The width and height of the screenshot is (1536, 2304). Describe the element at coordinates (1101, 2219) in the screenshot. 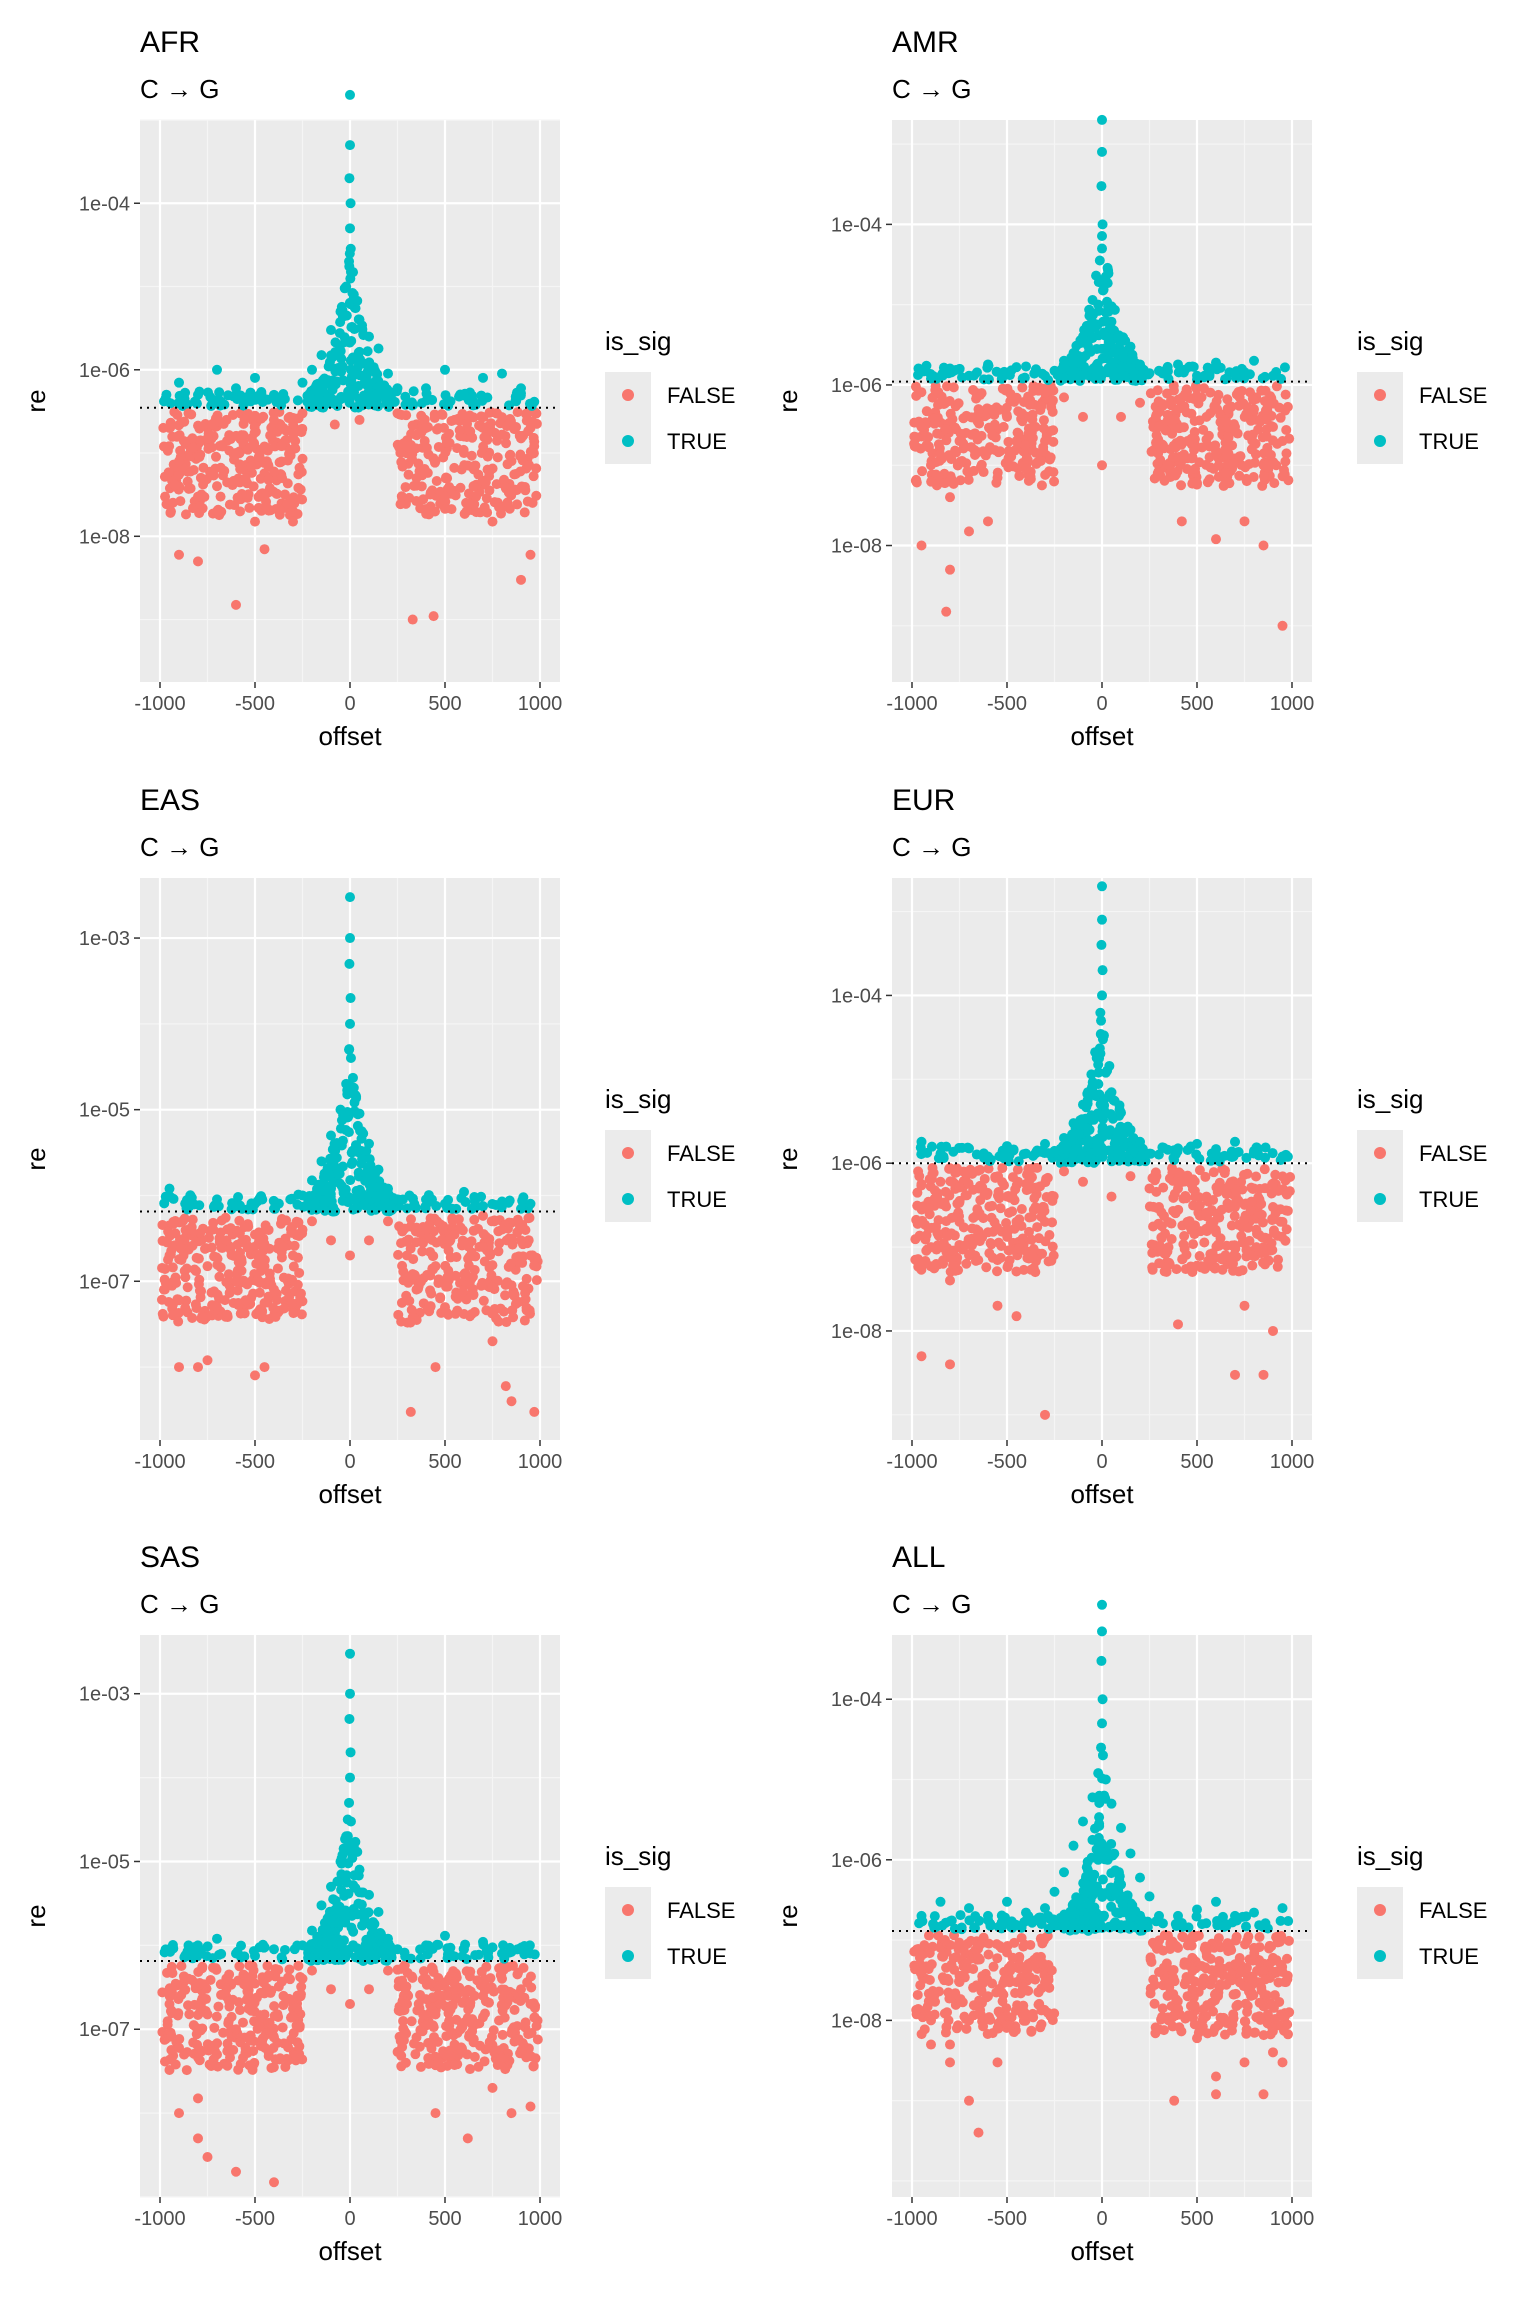

I see `x-tick-label: 0` at that location.